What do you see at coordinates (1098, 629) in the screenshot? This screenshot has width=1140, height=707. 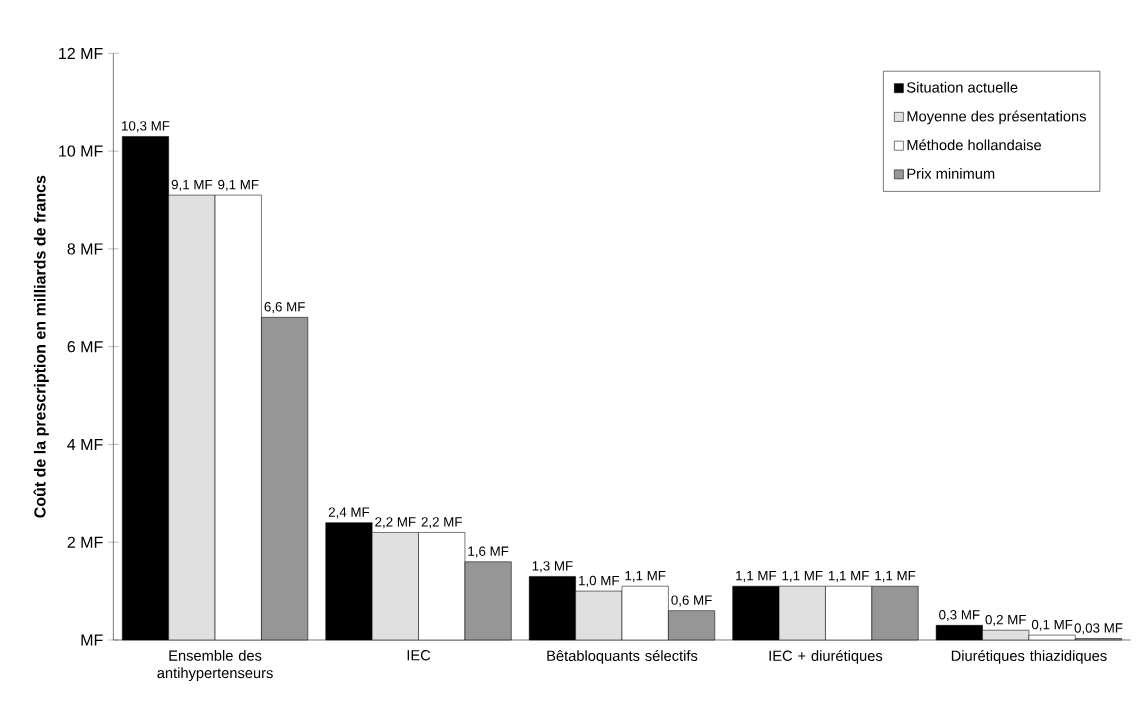 I see `data-label: 0,03 MF` at bounding box center [1098, 629].